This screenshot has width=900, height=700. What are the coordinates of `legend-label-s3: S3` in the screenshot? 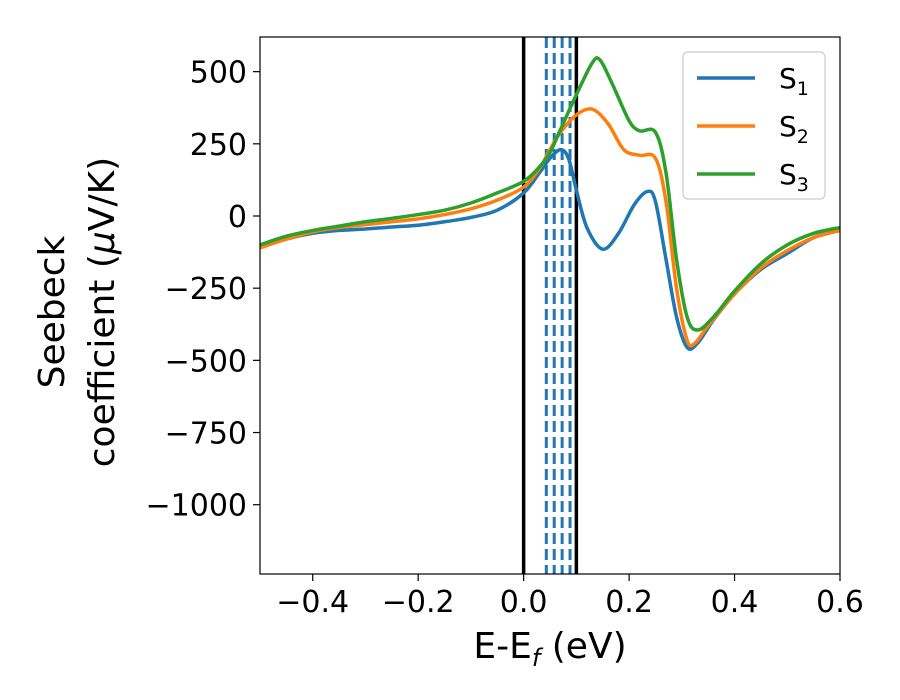 It's located at (794, 177).